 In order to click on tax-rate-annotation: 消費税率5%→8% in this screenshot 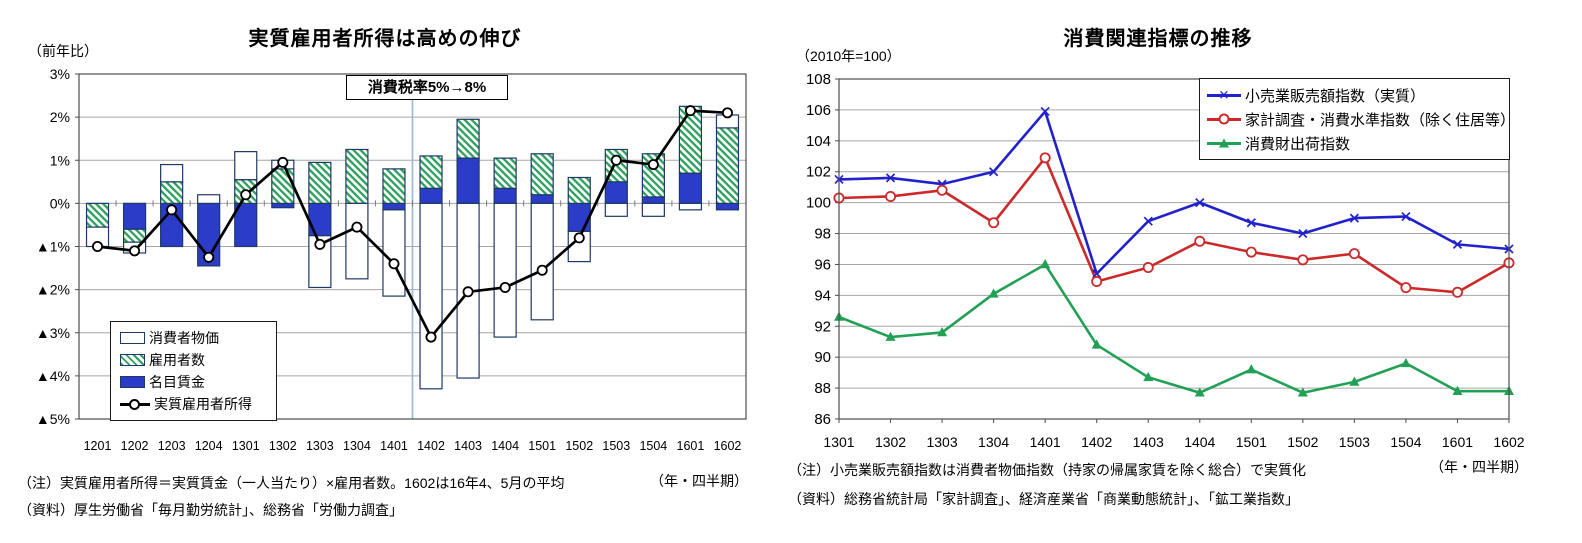, I will do `click(427, 87)`.